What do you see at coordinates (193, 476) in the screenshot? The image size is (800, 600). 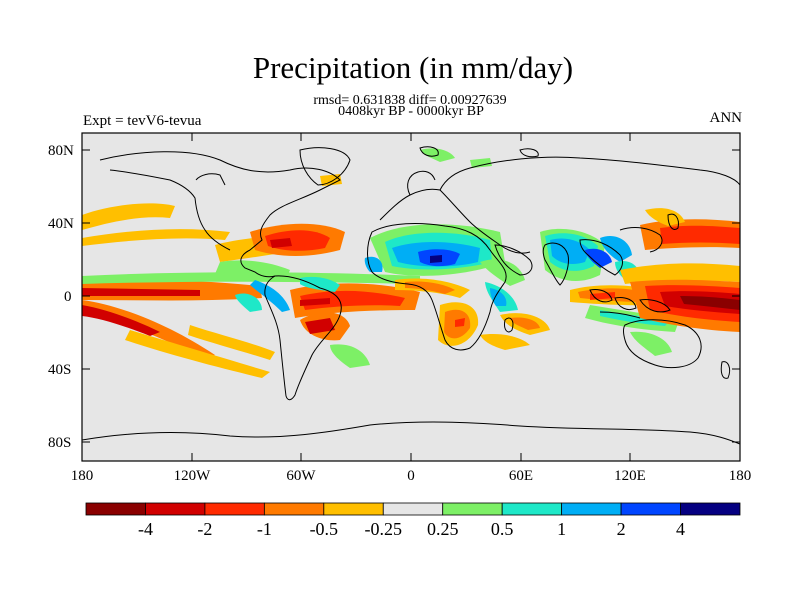 I see `lon-label-120w: 120W` at bounding box center [193, 476].